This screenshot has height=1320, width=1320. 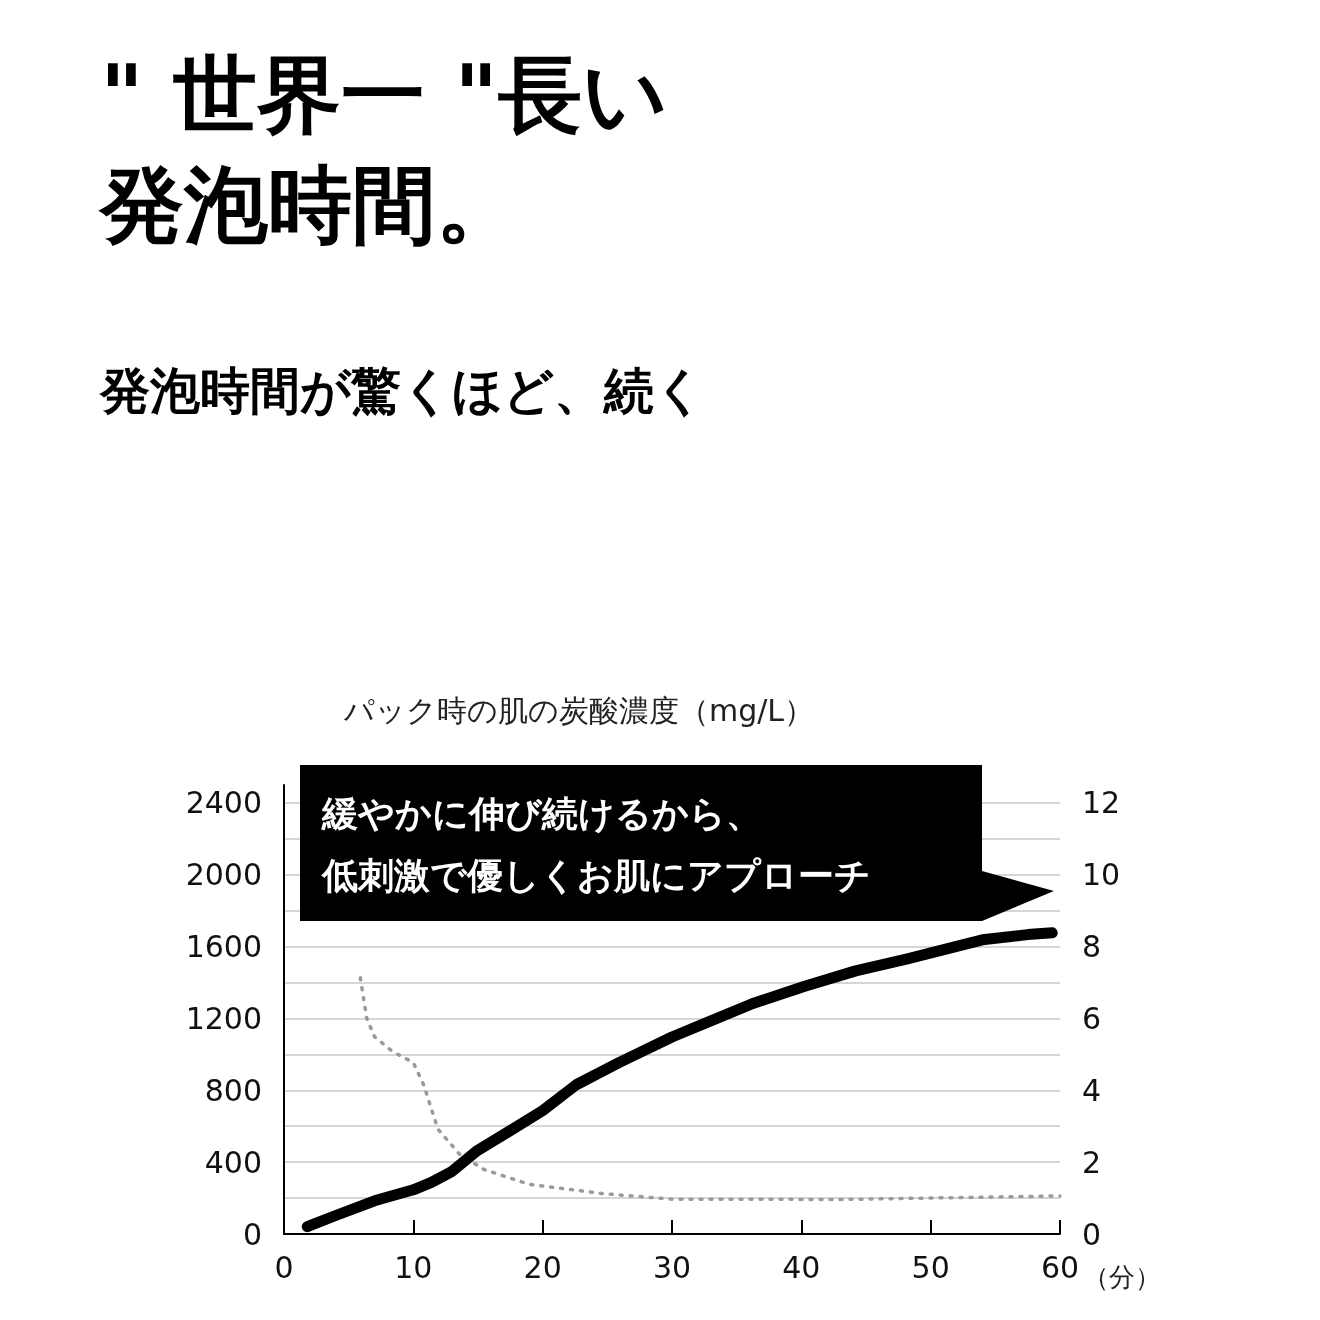 What do you see at coordinates (710, 1089) in the screenshot?
I see `line-series` at bounding box center [710, 1089].